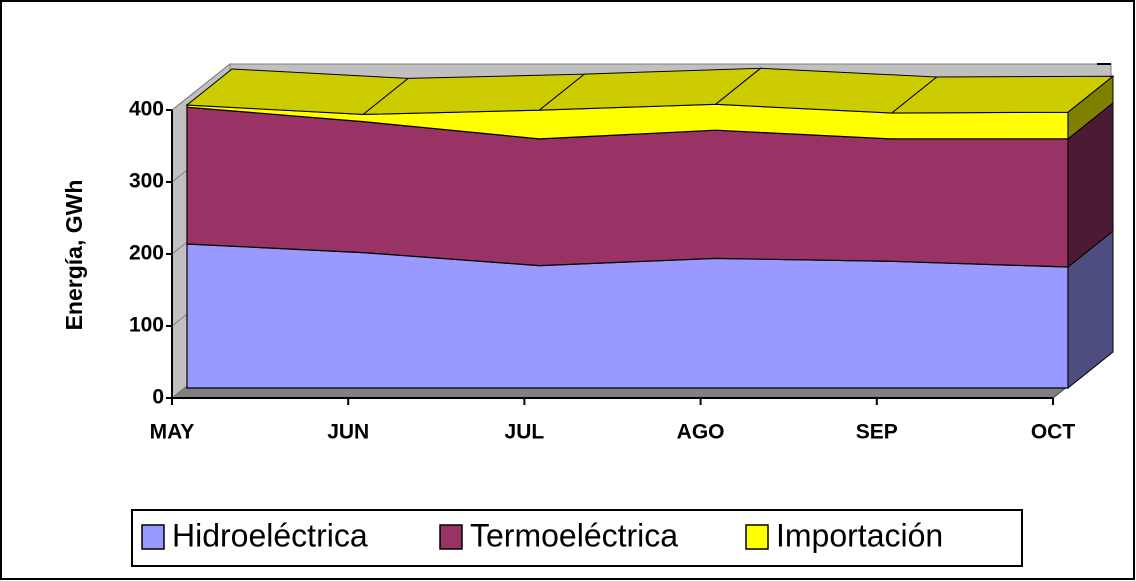  I want to click on x-tick-label: SEP, so click(877, 432).